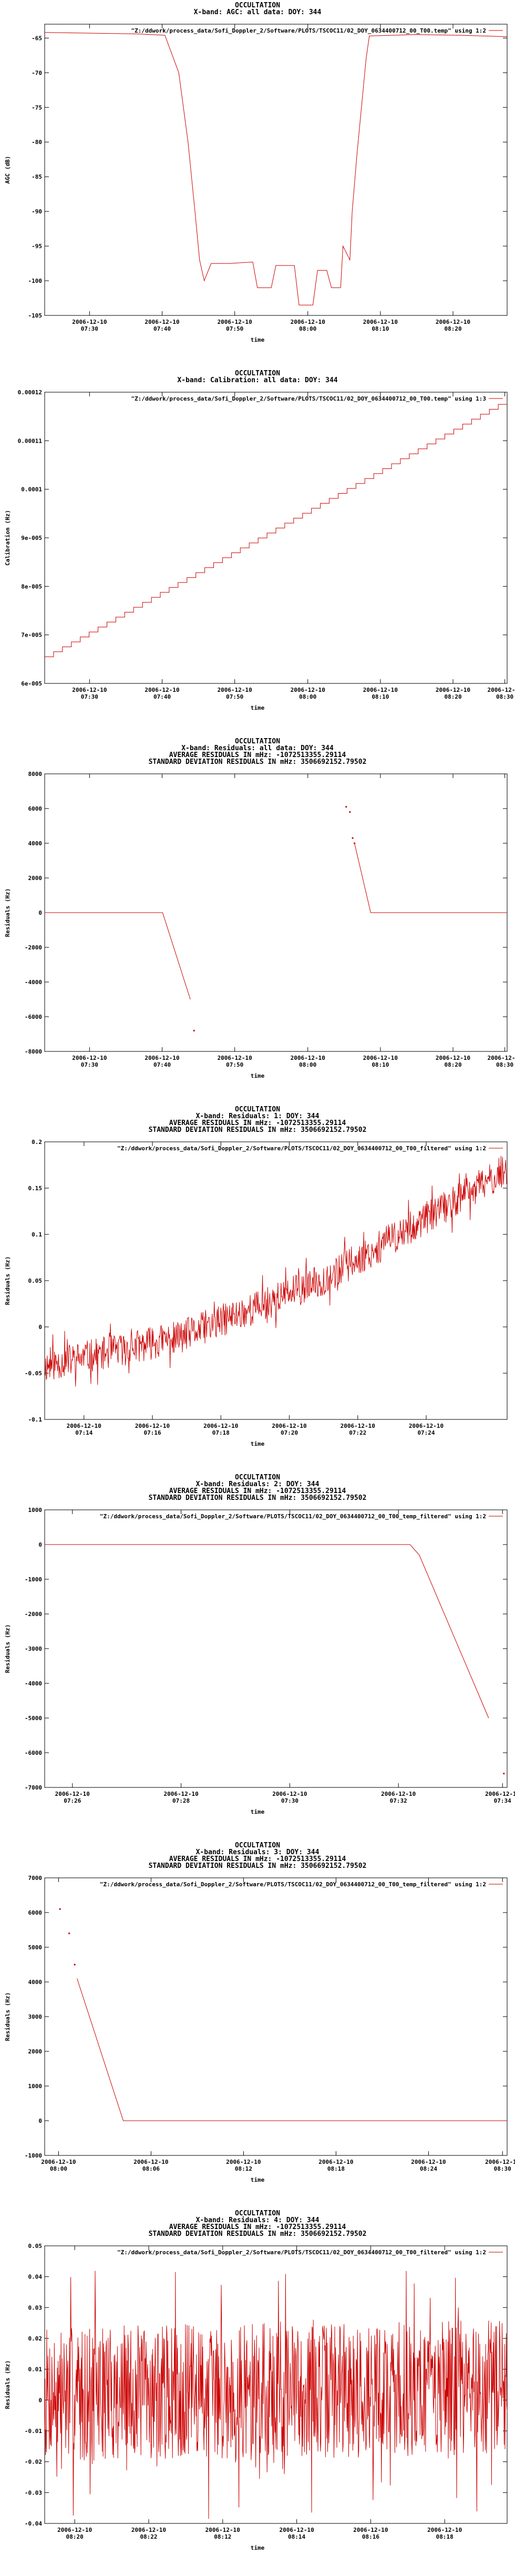 This screenshot has height=2576, width=515. I want to click on y-tick-label: -0.01, so click(33, 2431).